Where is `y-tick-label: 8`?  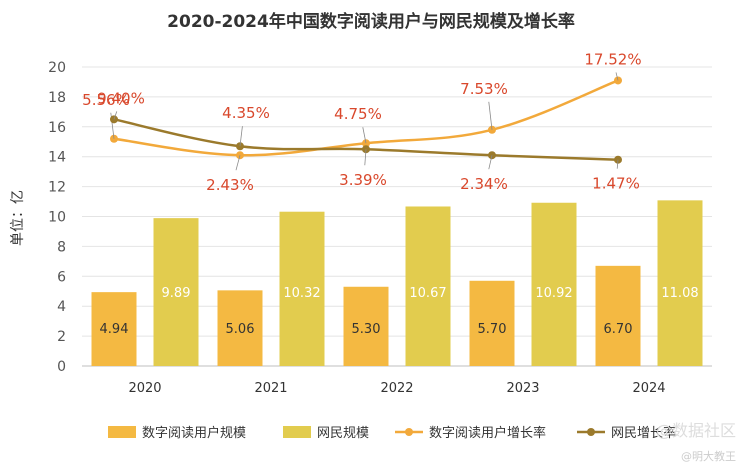 y-tick-label: 8 is located at coordinates (61, 247).